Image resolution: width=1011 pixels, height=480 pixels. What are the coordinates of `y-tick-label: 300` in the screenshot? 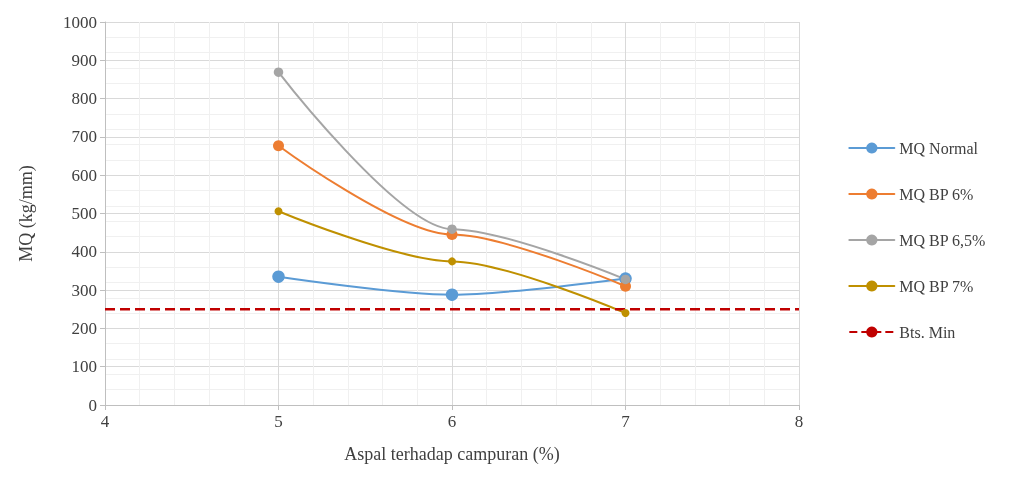 It's located at (84, 290).